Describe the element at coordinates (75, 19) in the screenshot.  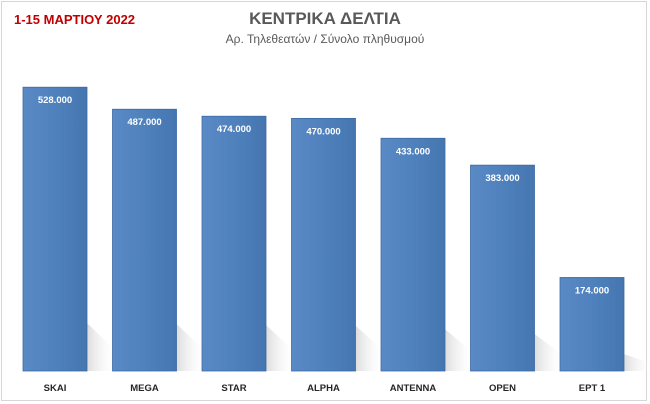
I see `period-label: 1-15 ΜΑΡΤΙΟΥ 2022` at that location.